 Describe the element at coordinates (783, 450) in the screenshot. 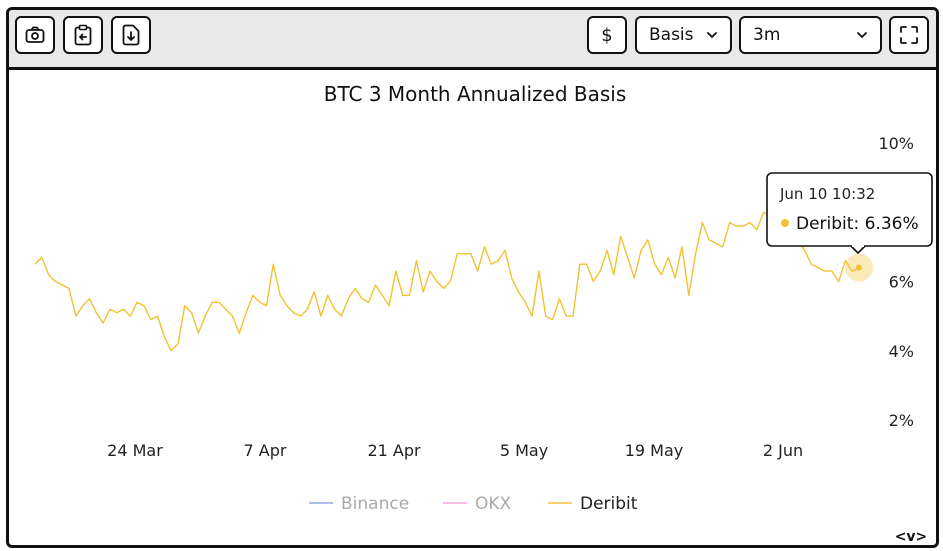

I see `x-tick-label: 2 Jun` at that location.